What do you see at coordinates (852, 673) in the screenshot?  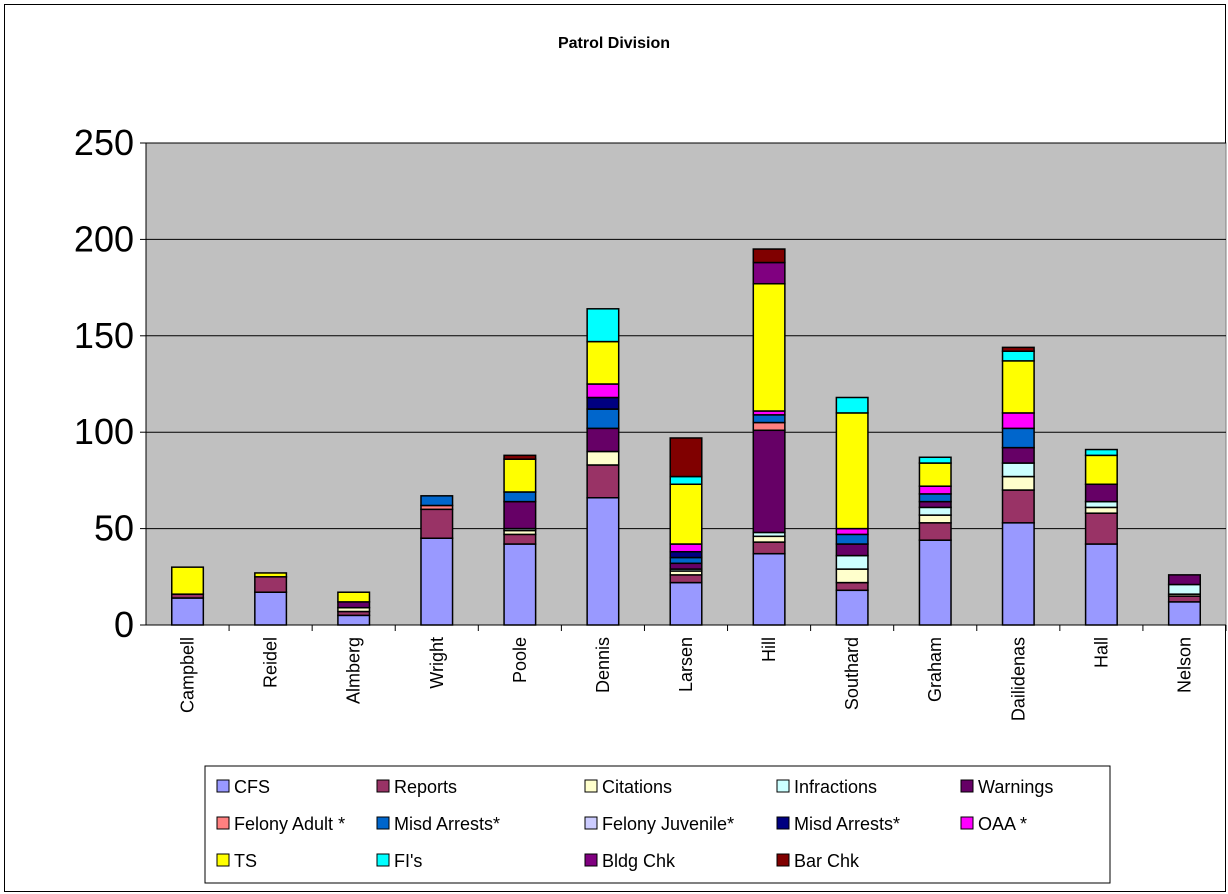 I see `x-tick-label: Southard` at bounding box center [852, 673].